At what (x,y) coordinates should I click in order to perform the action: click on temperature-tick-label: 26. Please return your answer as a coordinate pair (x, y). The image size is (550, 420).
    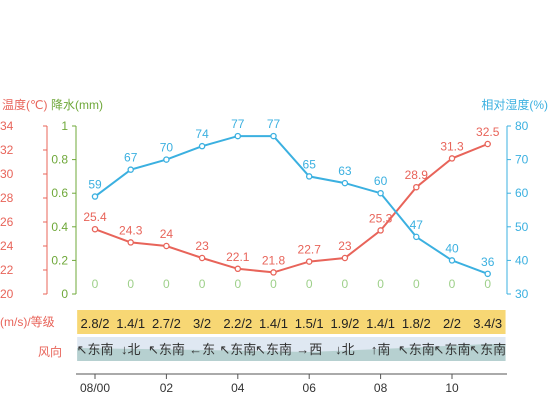
    Looking at the image, I should click on (7, 222).